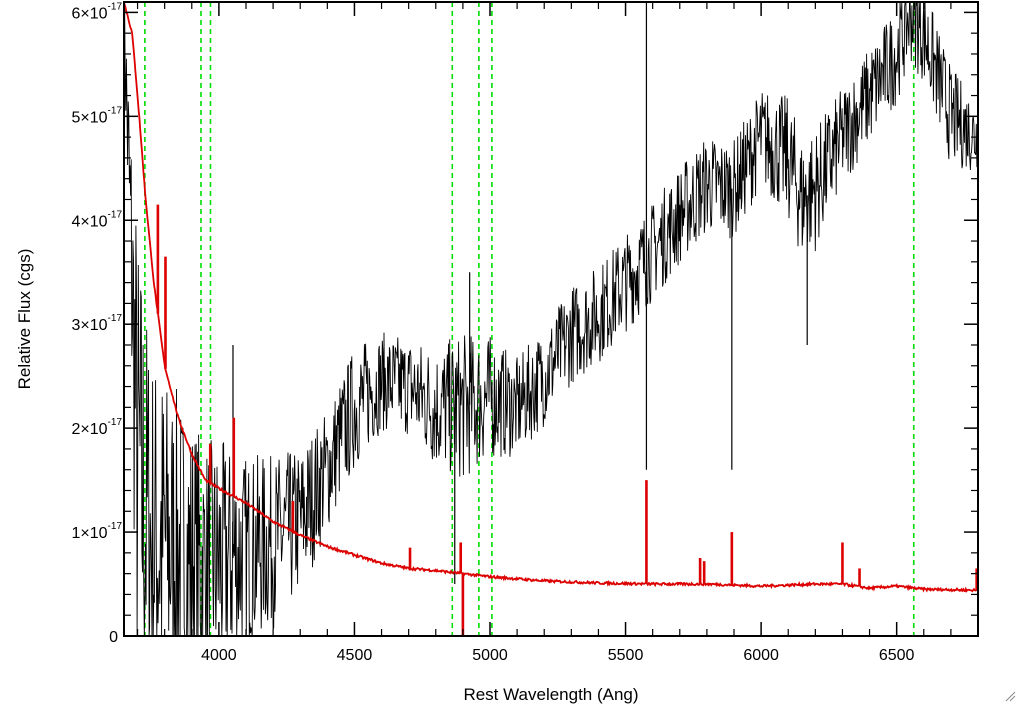 This screenshot has width=1020, height=706. What do you see at coordinates (97, 219) in the screenshot?
I see `y-tick-label-4: 4×10⁻¹⁷` at bounding box center [97, 219].